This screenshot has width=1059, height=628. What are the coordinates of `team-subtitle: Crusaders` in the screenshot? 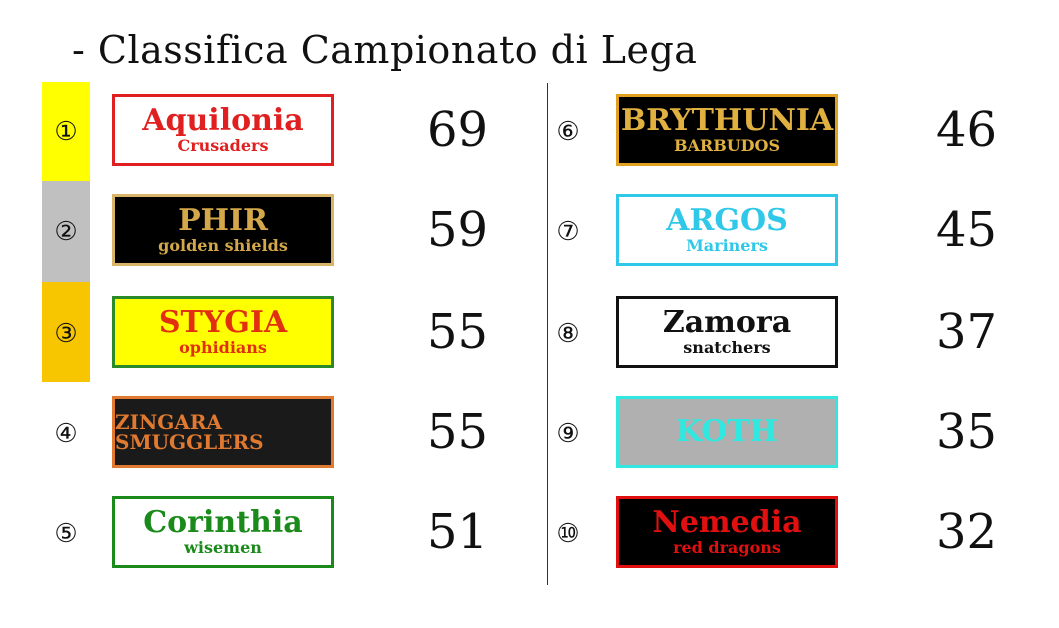 It's located at (223, 145).